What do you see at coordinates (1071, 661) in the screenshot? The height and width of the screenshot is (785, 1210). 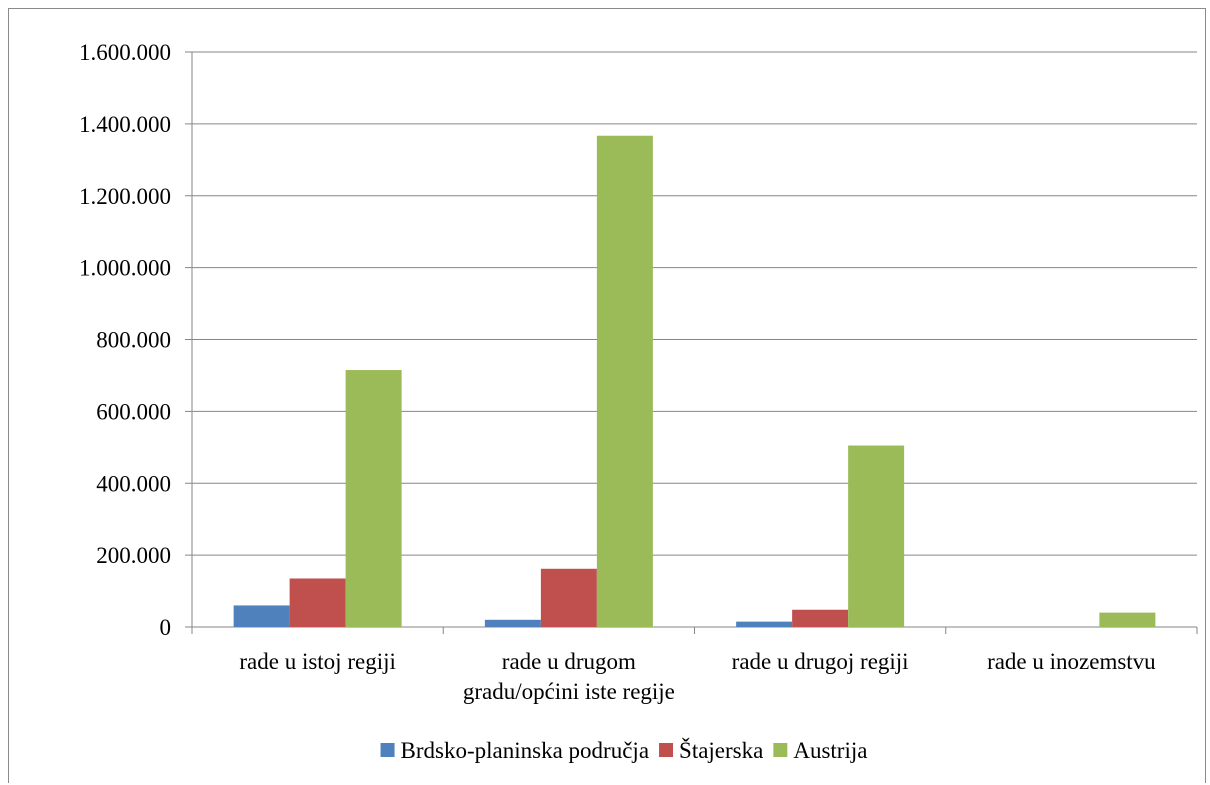 I see `x-tick-label: rade u inozemstvu` at bounding box center [1071, 661].